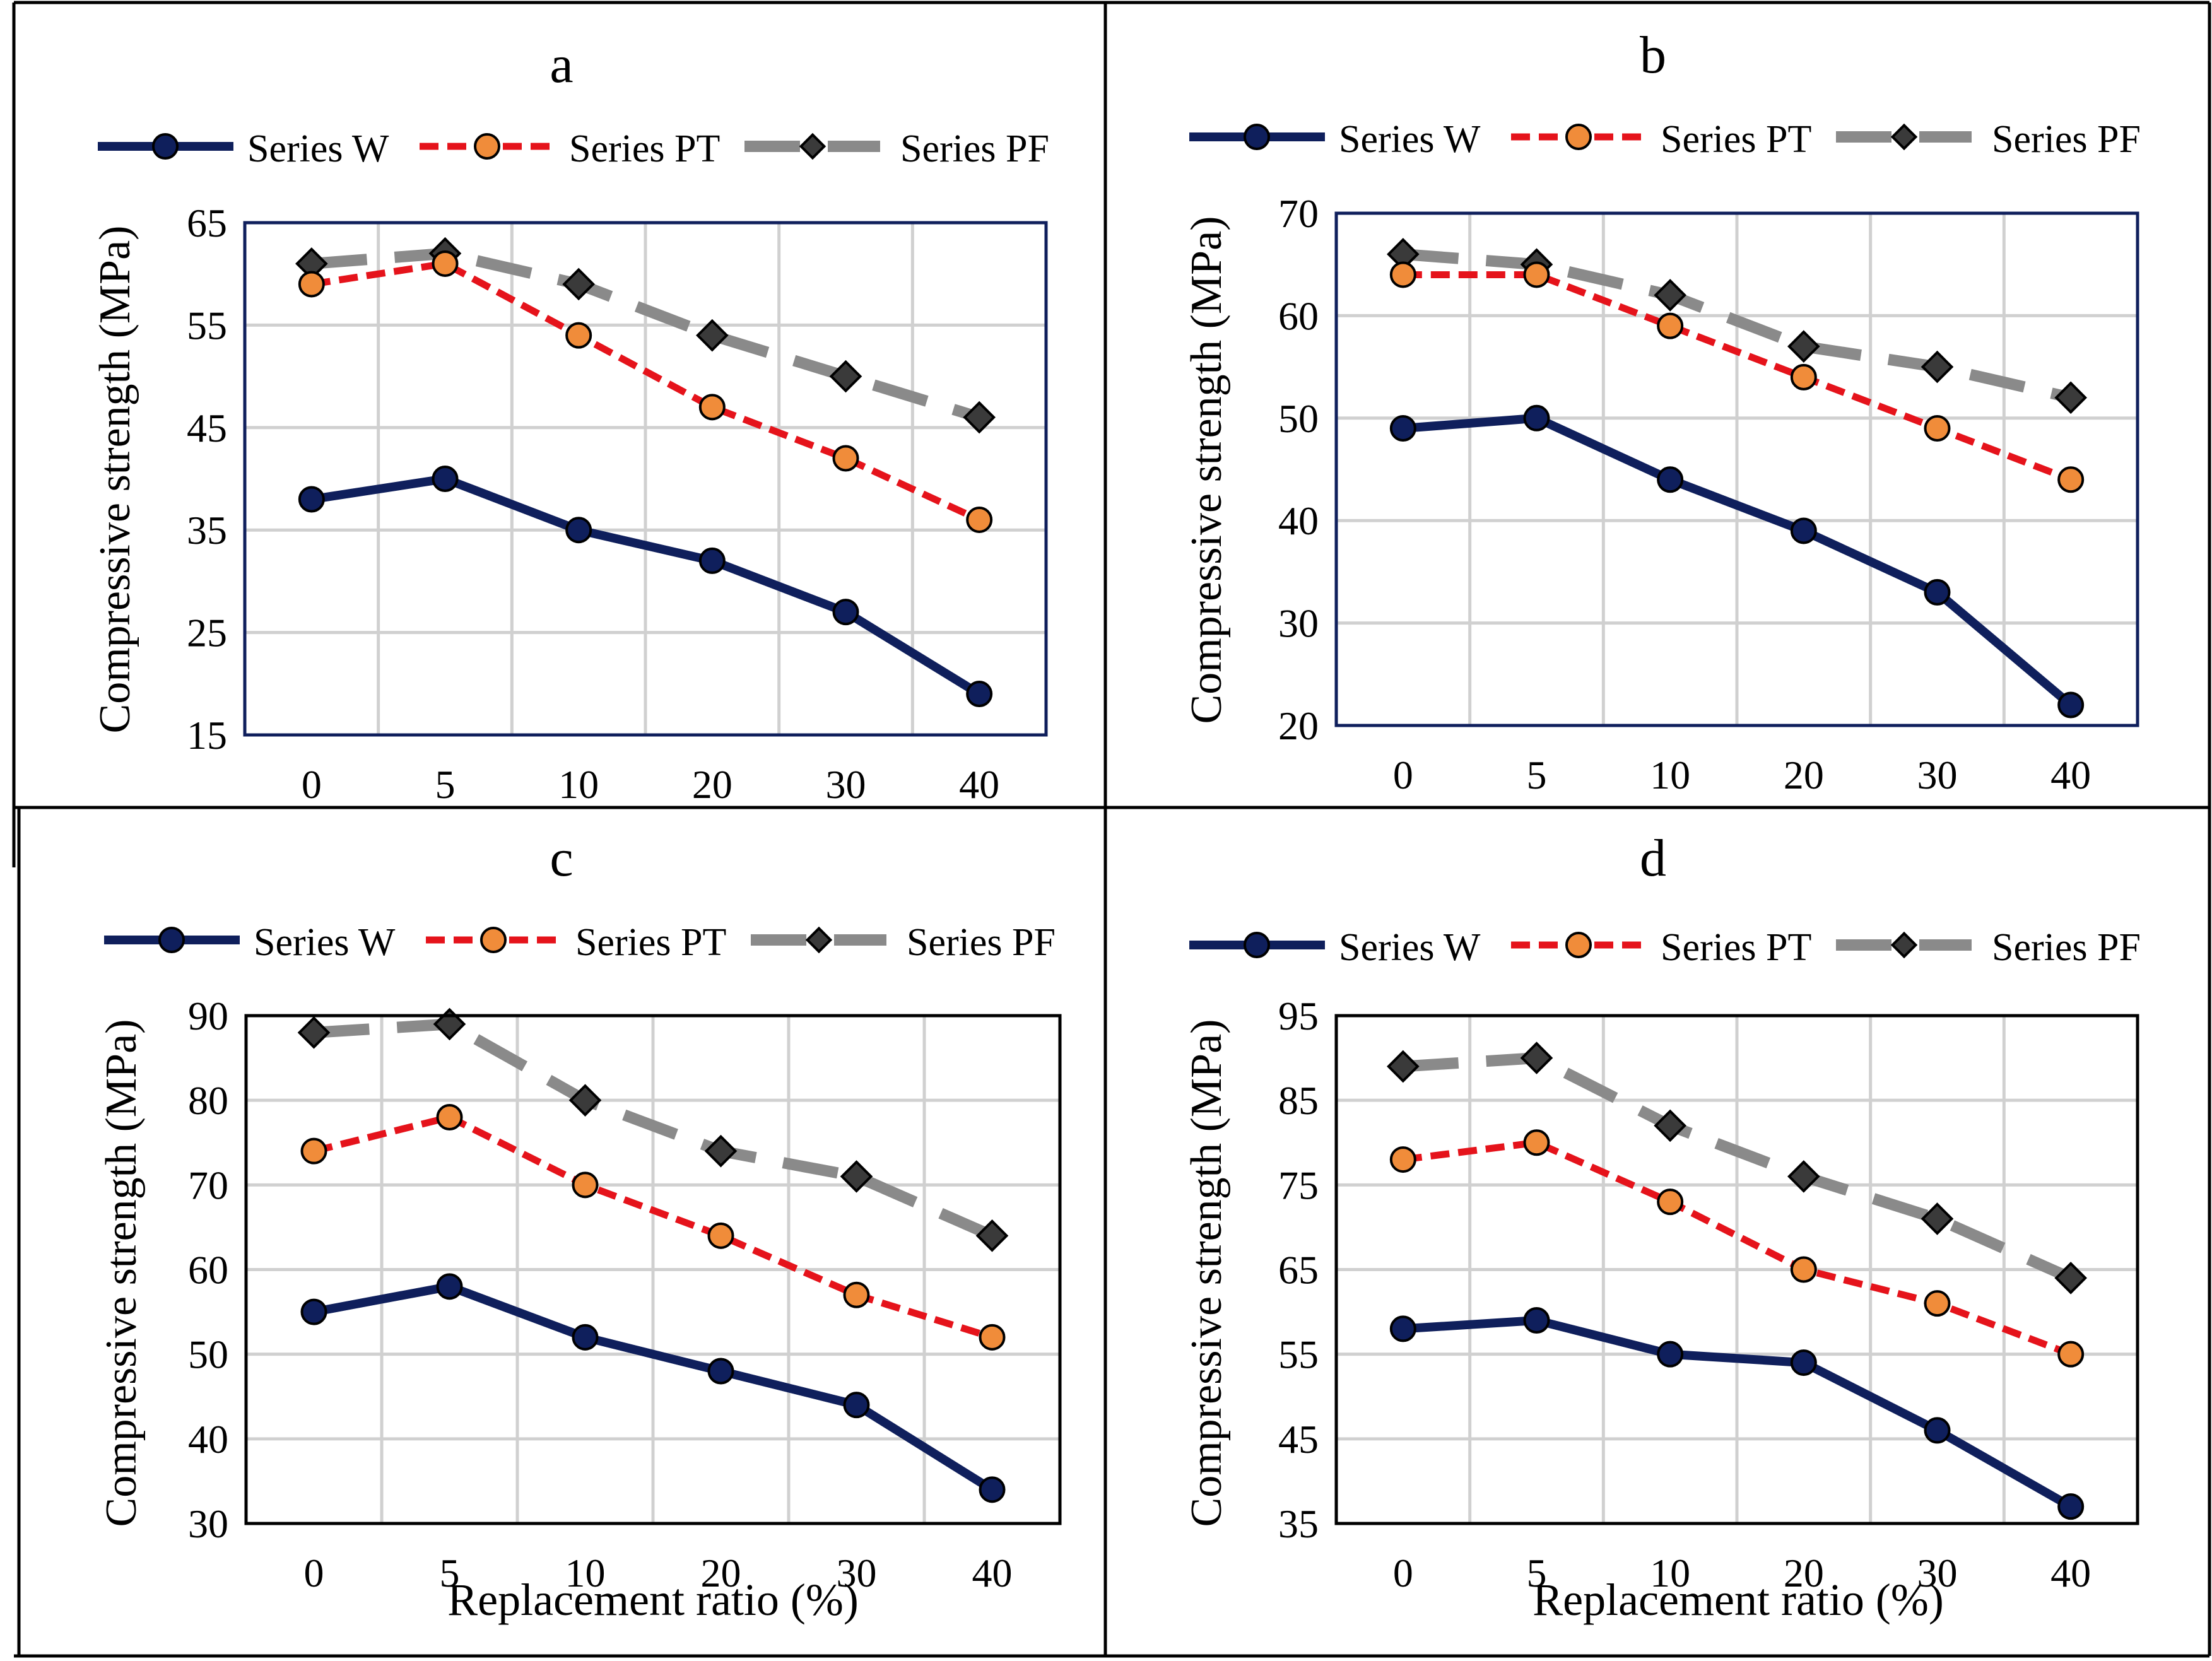 The width and height of the screenshot is (2212, 1661). Describe the element at coordinates (1653, 858) in the screenshot. I see `panel-title: d` at that location.